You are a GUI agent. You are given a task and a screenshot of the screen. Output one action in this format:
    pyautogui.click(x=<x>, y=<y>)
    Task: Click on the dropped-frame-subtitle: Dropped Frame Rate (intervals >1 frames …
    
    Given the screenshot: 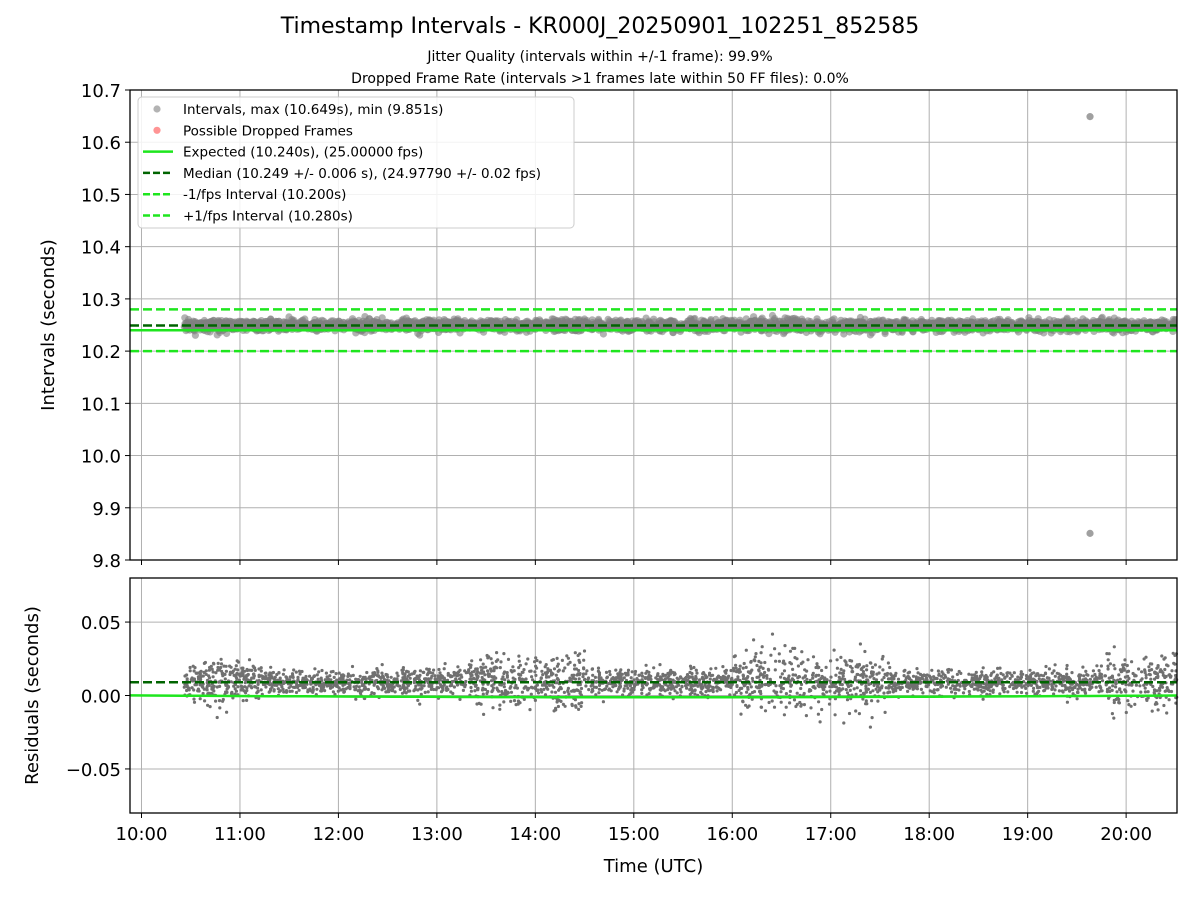 What is the action you would take?
    pyautogui.click(x=600, y=79)
    